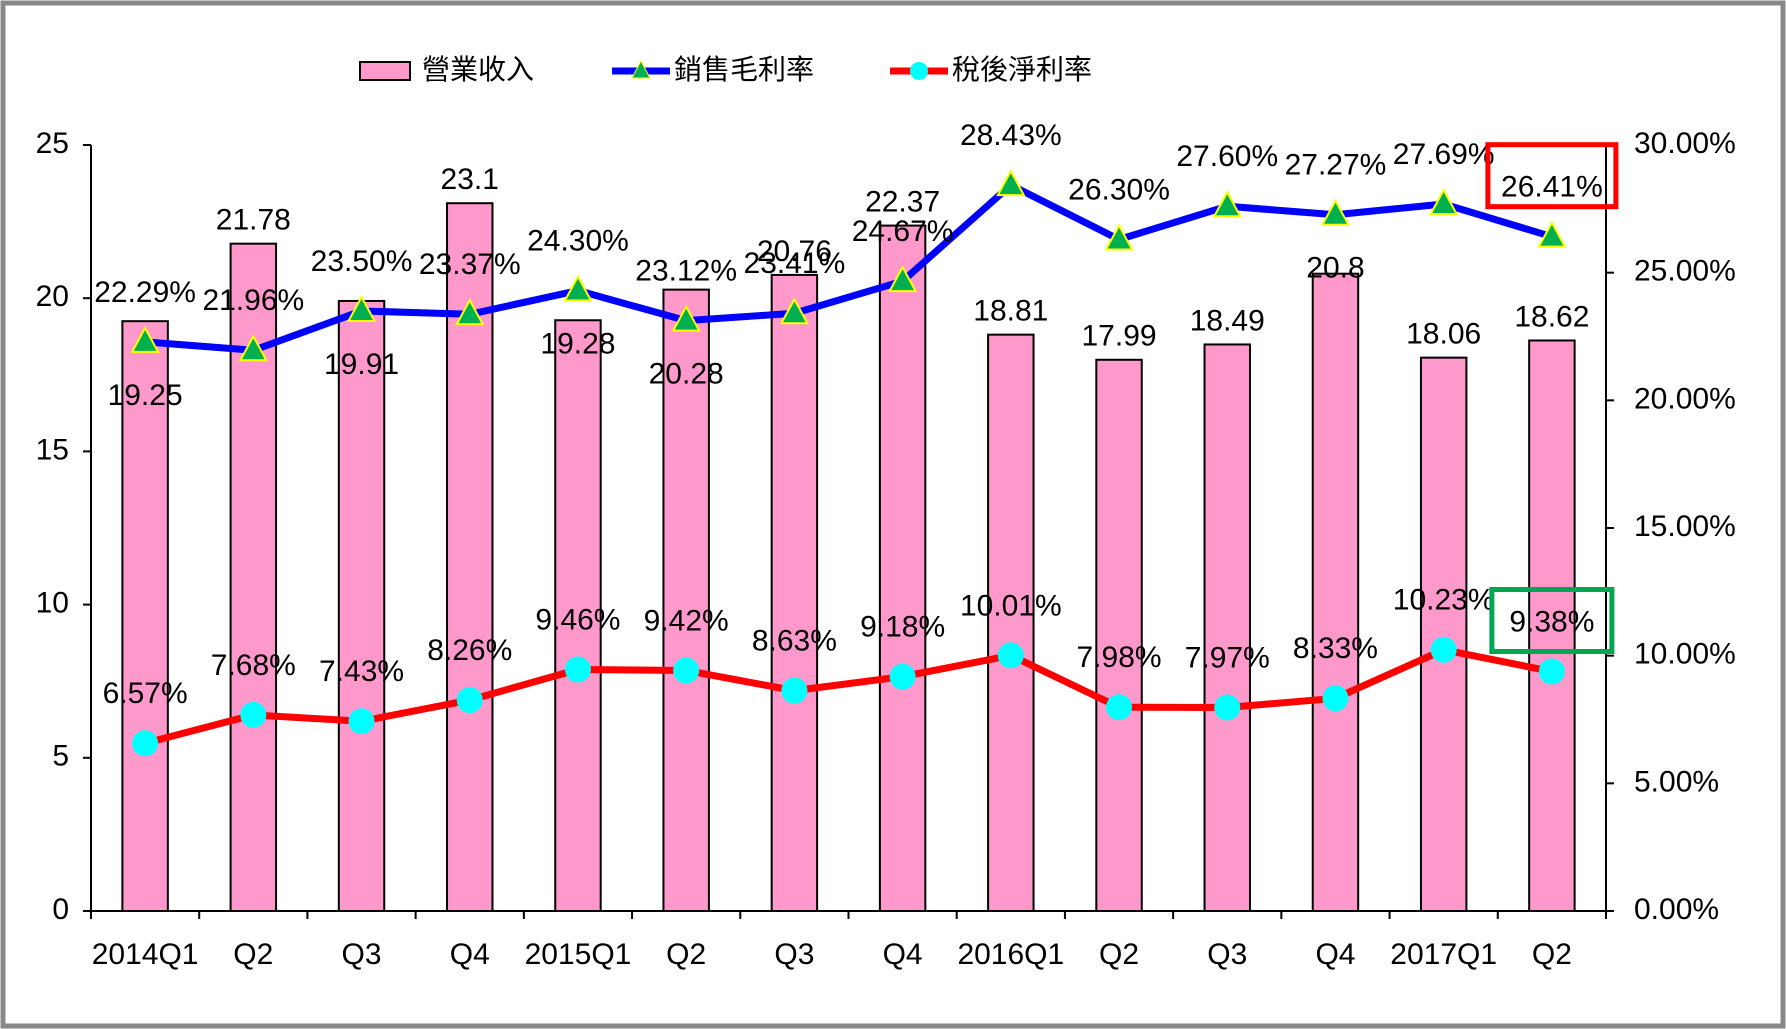 The width and height of the screenshot is (1786, 1029). What do you see at coordinates (686, 620) in the screenshot?
I see `value-label: 9.42%` at bounding box center [686, 620].